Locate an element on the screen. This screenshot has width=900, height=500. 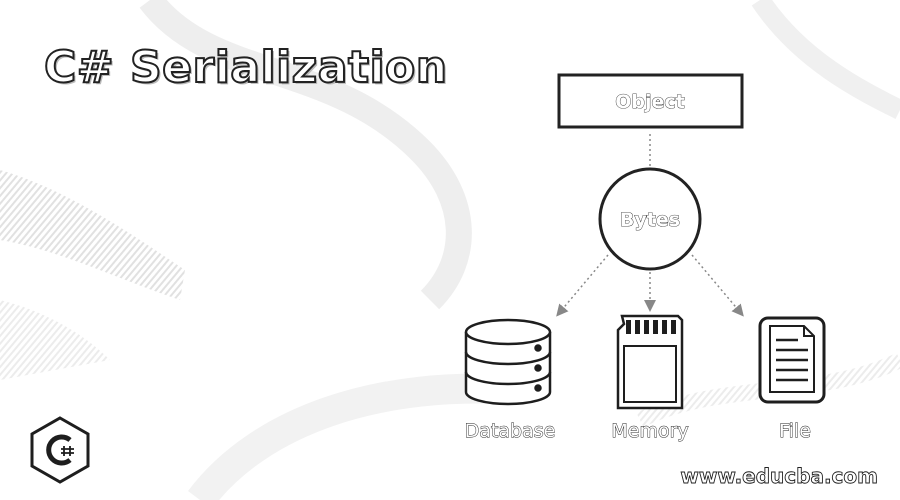
database-icon is located at coordinates (508, 362).